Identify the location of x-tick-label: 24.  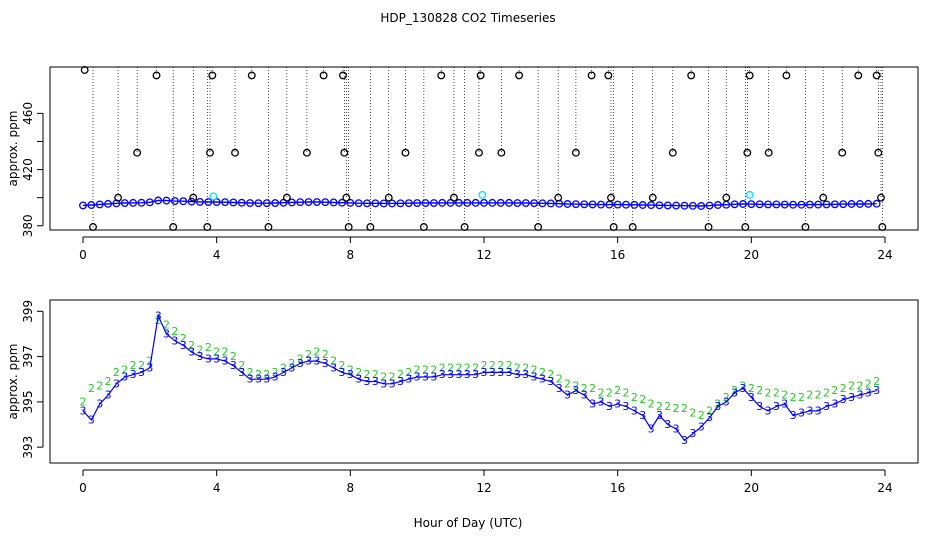
(884, 488).